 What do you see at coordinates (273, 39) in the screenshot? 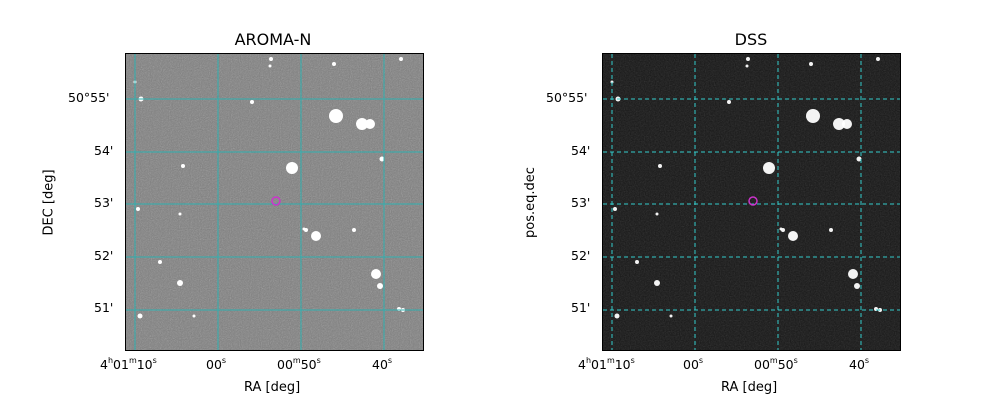
I see `left-plot-title: AROMA-N` at bounding box center [273, 39].